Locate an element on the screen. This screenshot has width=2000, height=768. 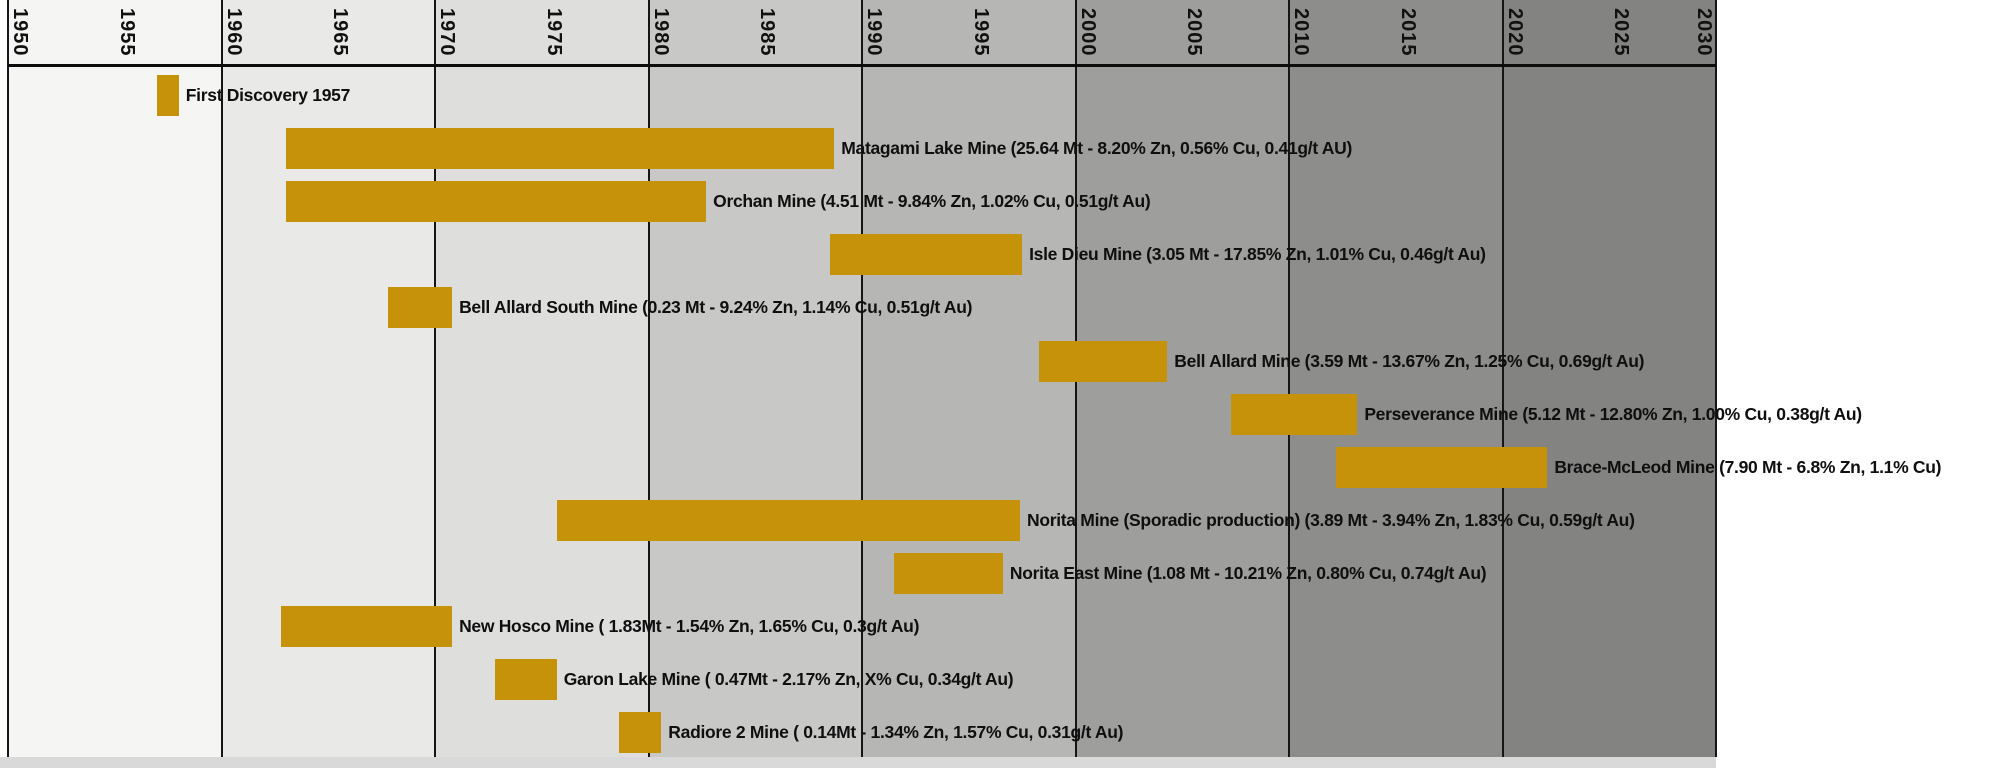
decade-band-2020 is located at coordinates (1609, 378).